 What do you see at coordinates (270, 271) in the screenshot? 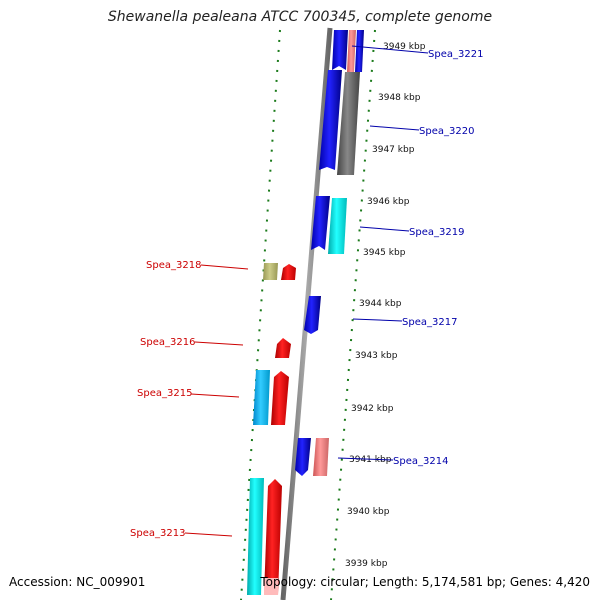
I see `gene-spea-3218-neighbor` at bounding box center [270, 271].